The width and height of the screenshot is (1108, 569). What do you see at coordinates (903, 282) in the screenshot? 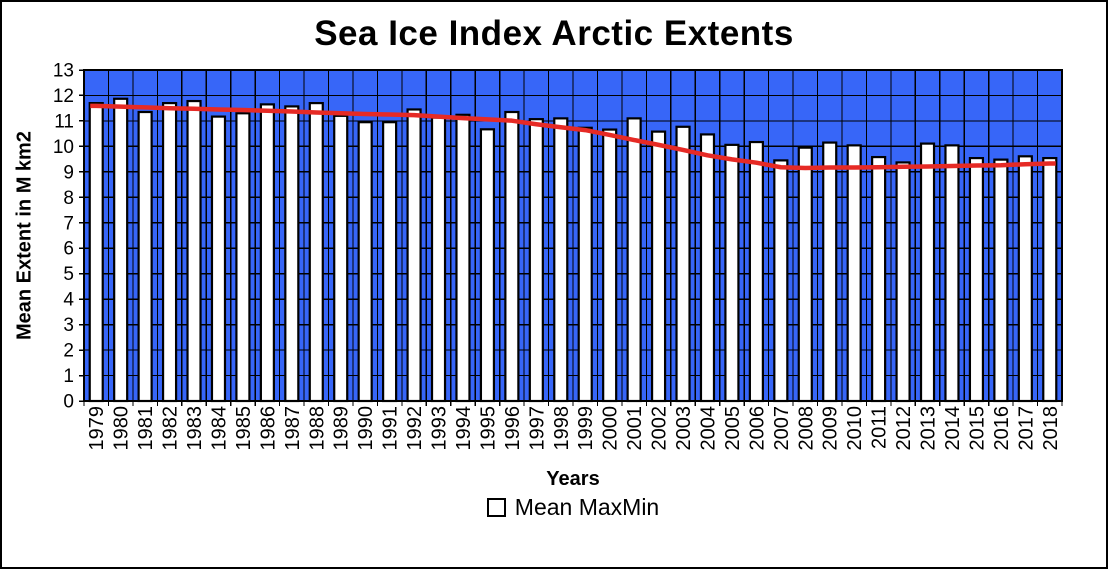
I see `bar-2012` at bounding box center [903, 282].